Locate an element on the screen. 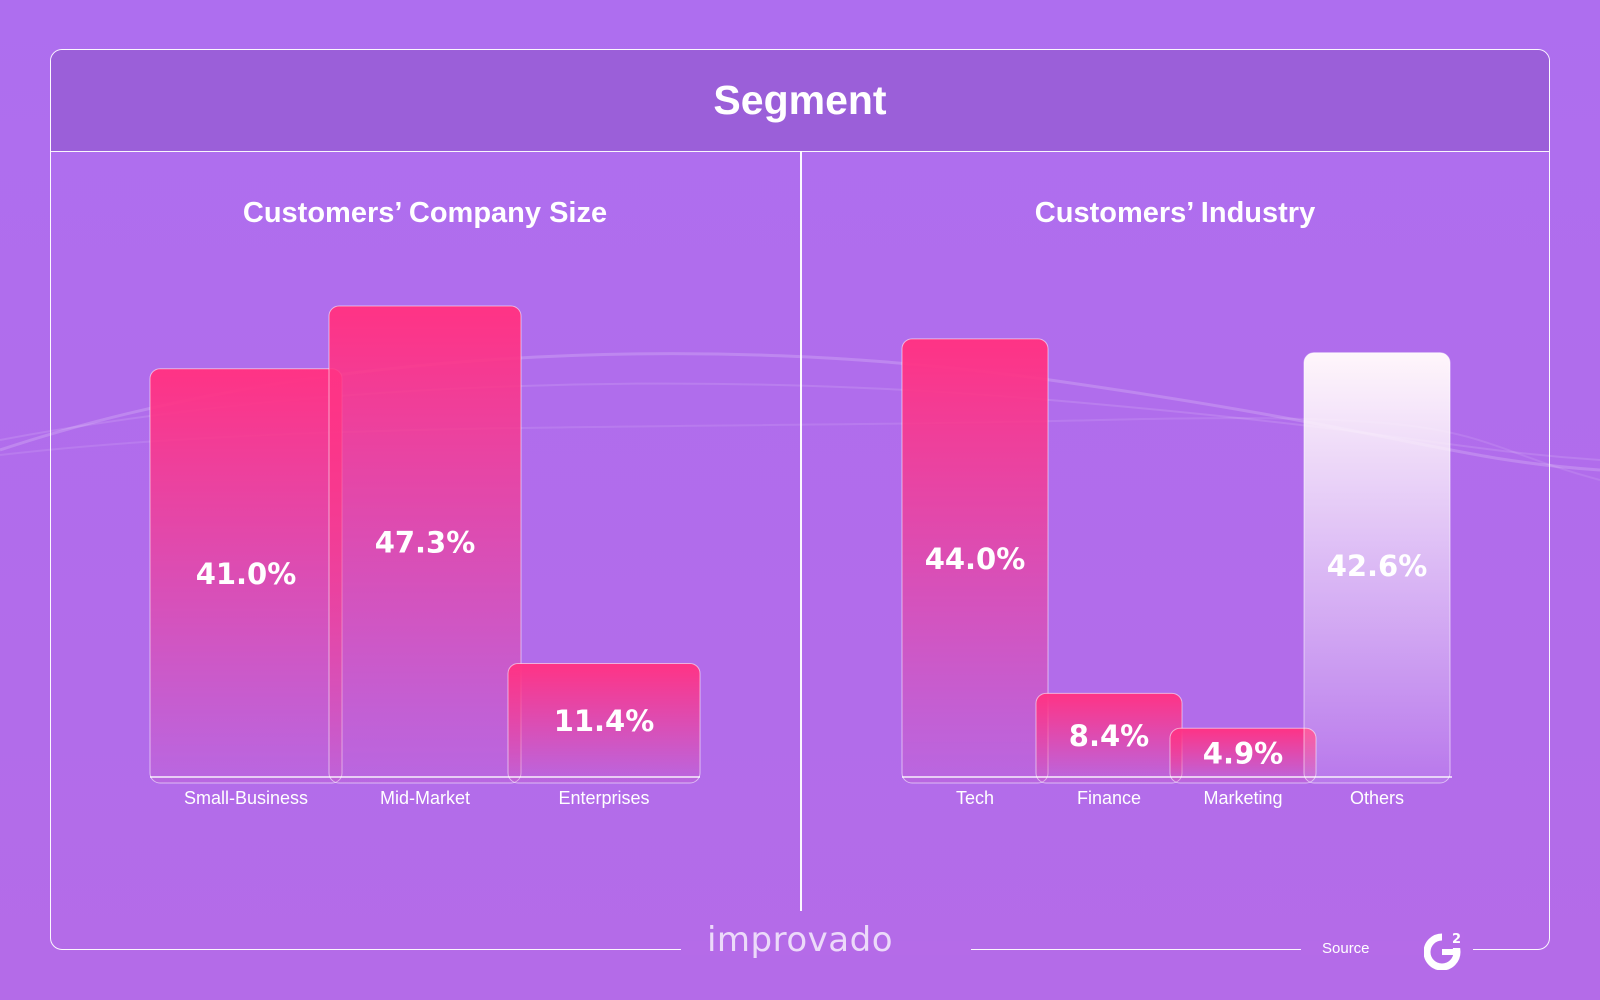 This screenshot has height=1000, width=1600. tick-label-others: Others is located at coordinates (1377, 798).